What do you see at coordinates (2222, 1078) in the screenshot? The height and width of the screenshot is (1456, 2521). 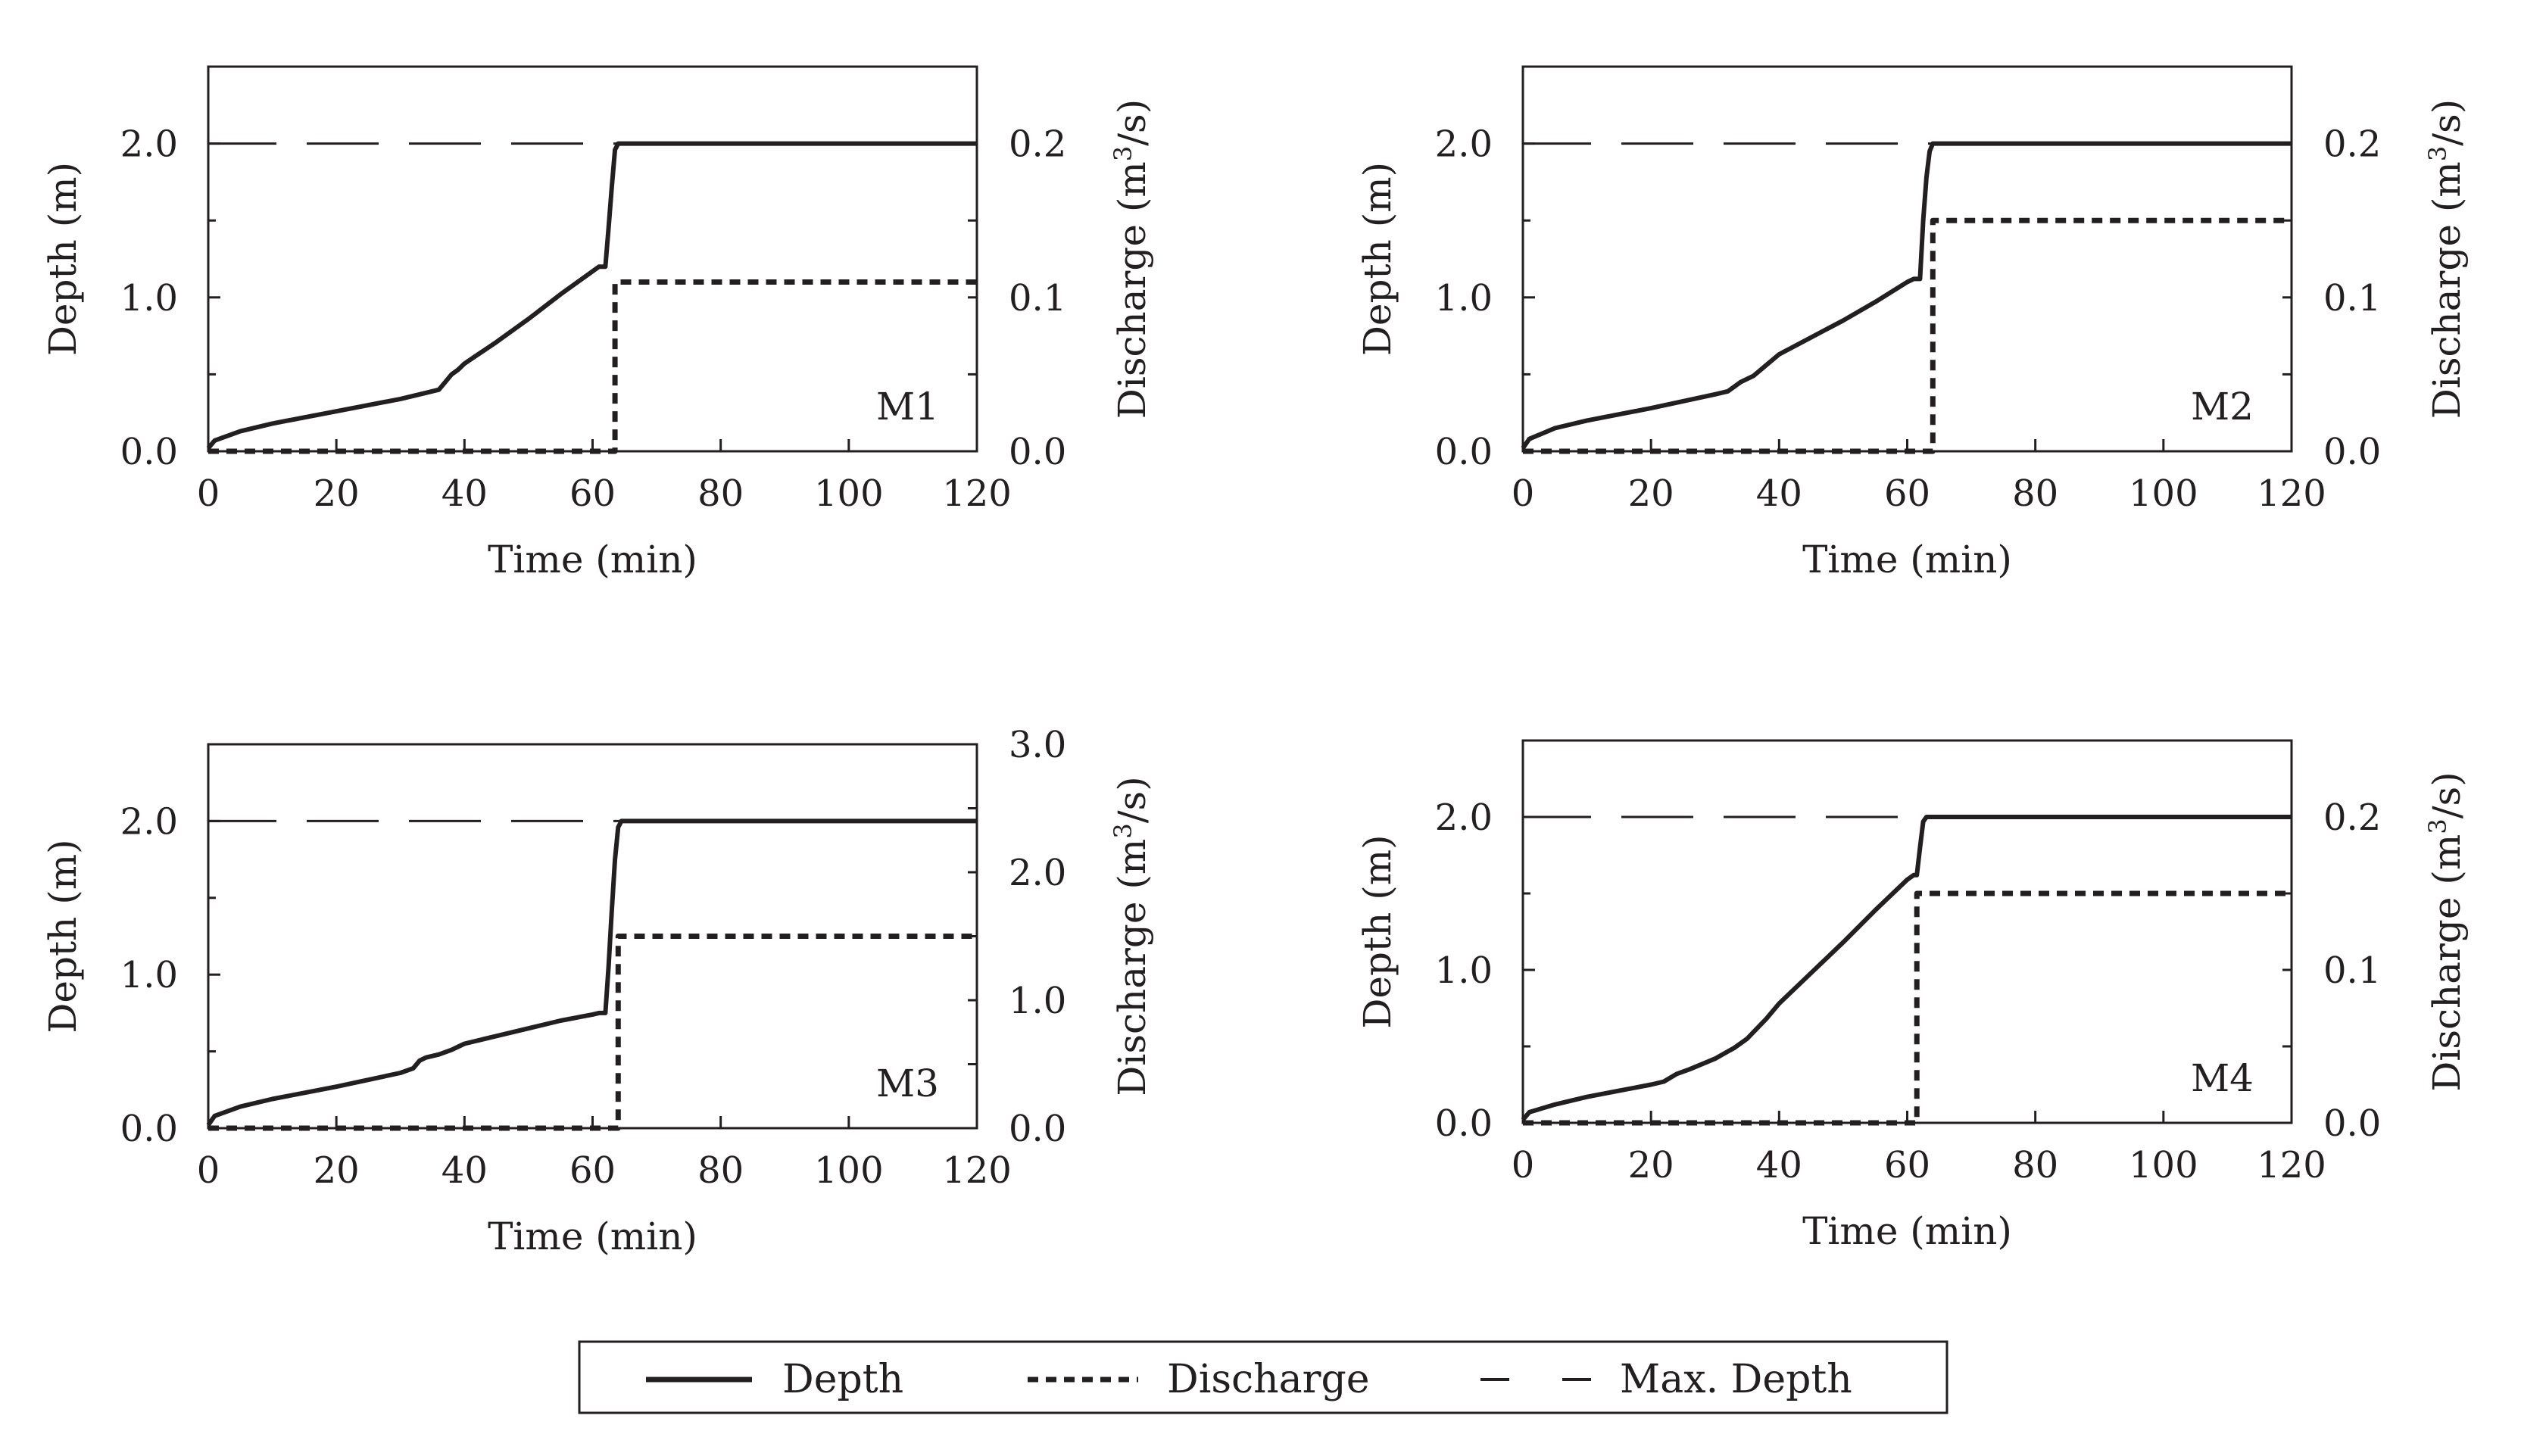 I see `panel-label: M4` at bounding box center [2222, 1078].